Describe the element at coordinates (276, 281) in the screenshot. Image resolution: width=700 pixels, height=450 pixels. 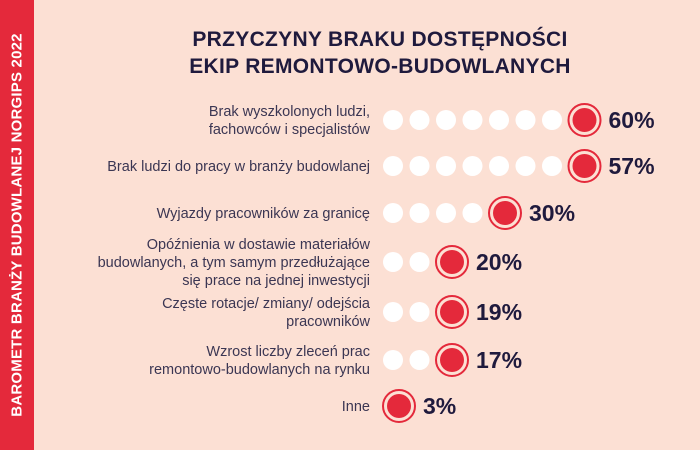
I see `category-label-line: się prace na jednej inwestycji` at that location.